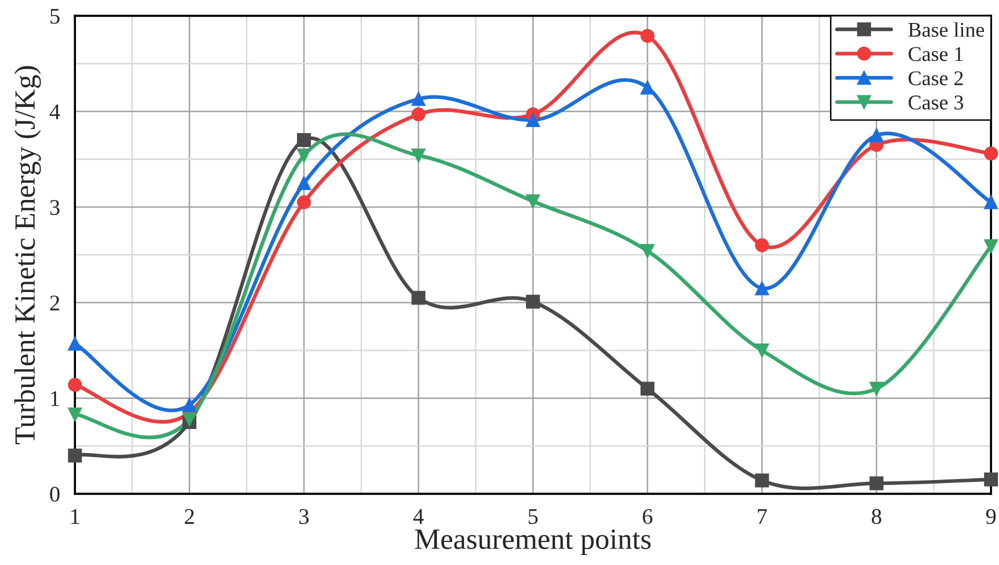 The image size is (999, 565). What do you see at coordinates (55, 494) in the screenshot?
I see `y-tick-label: 0` at bounding box center [55, 494].